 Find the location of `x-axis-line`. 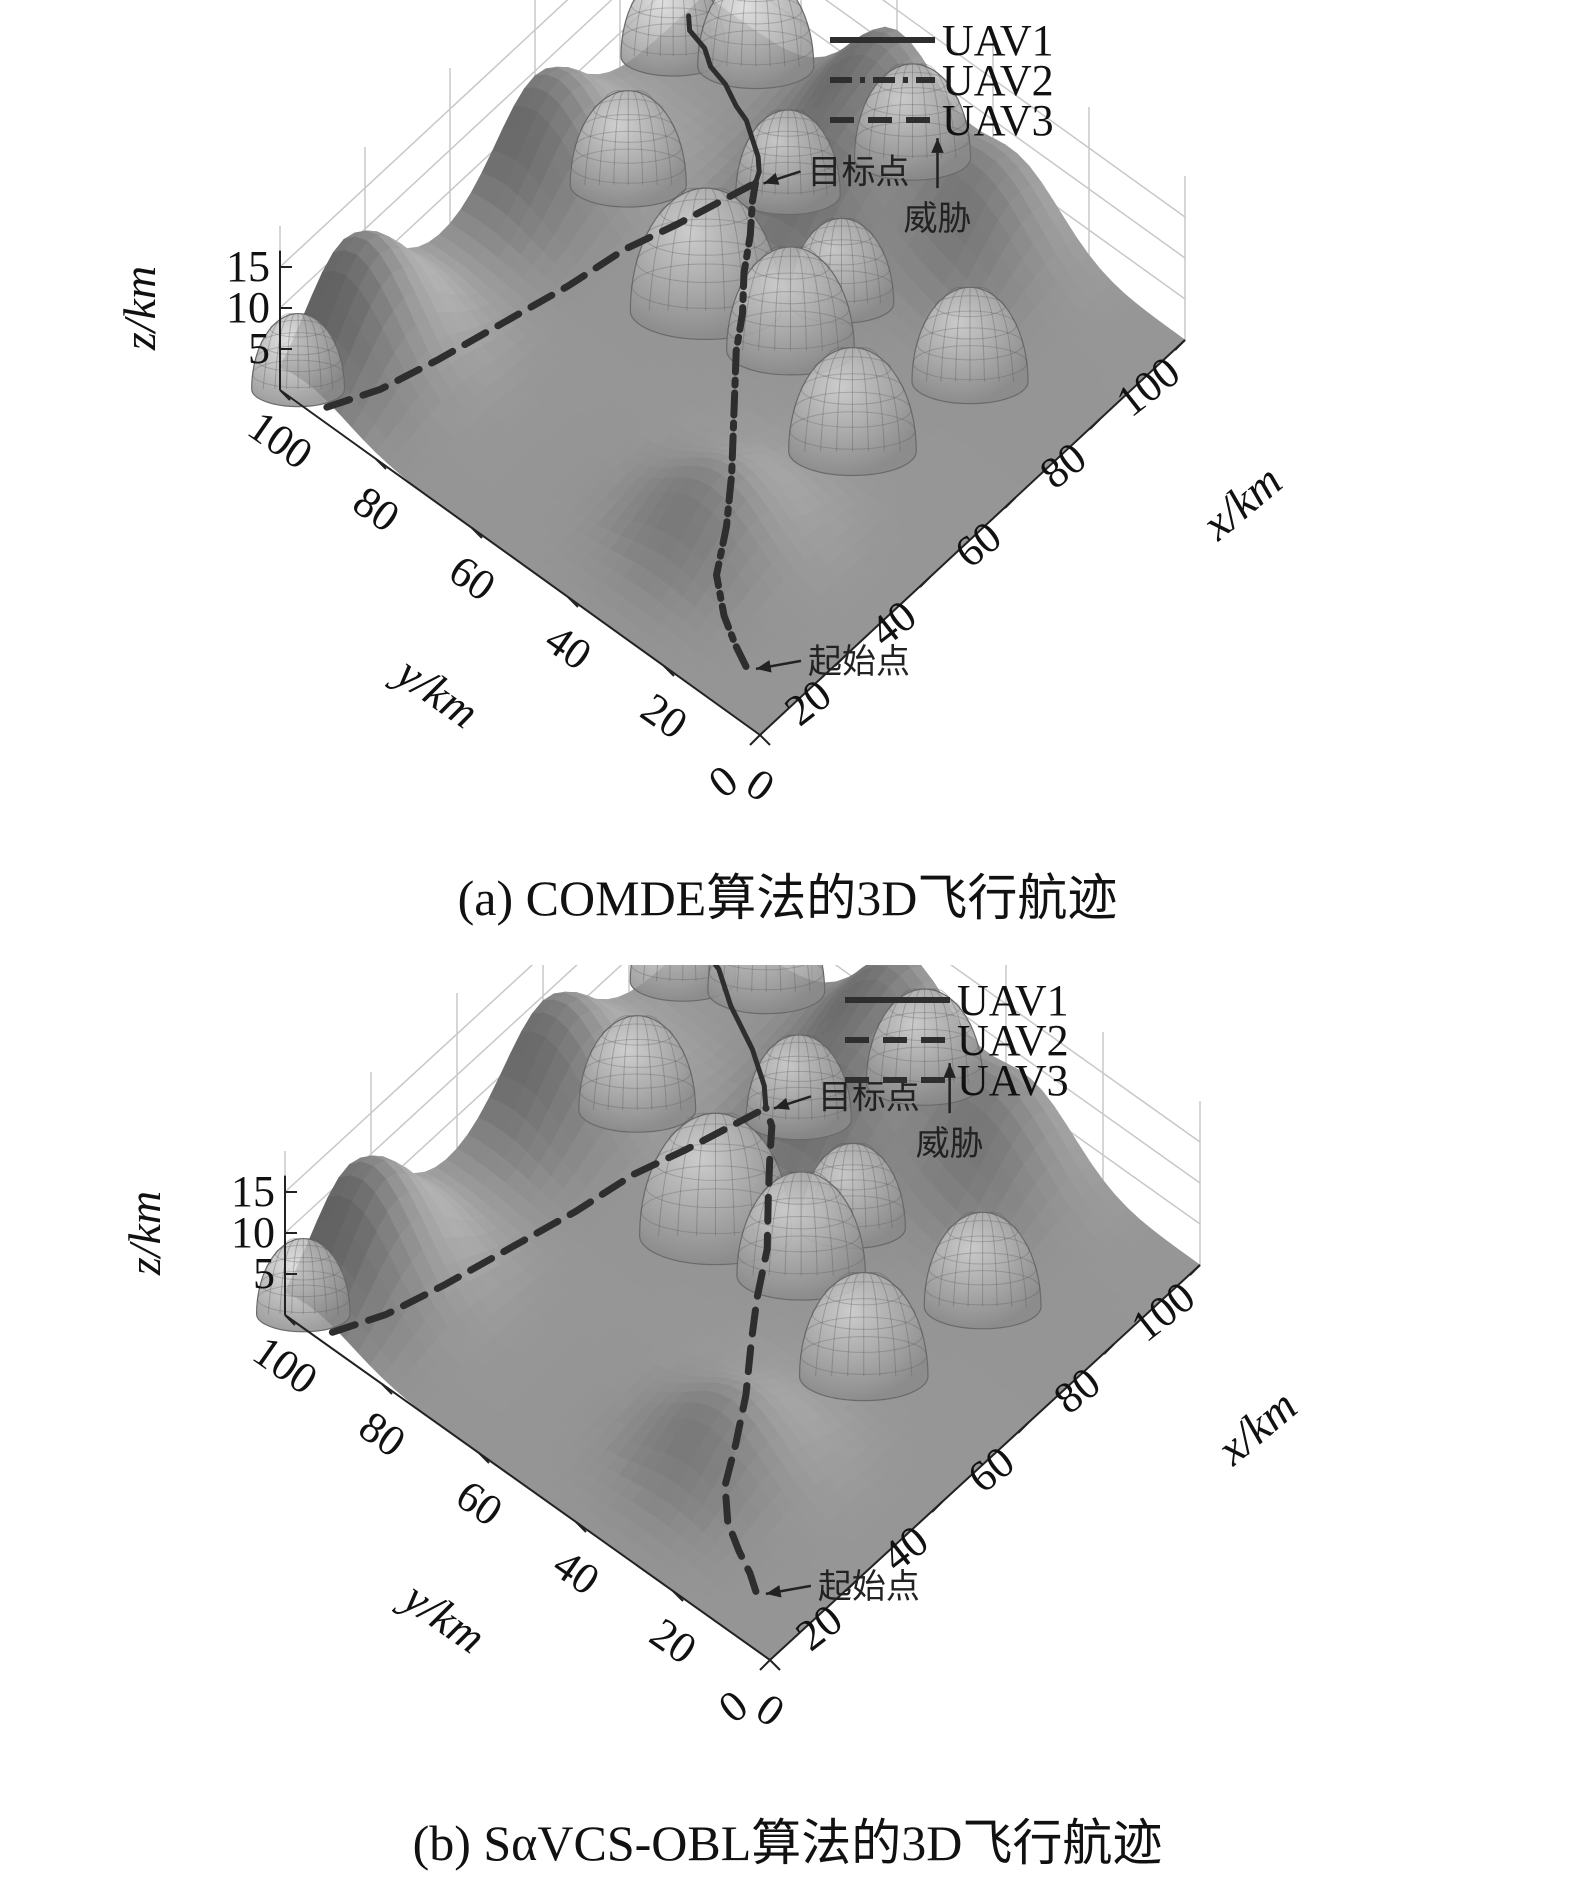

x-axis-line is located at coordinates (972, 537).